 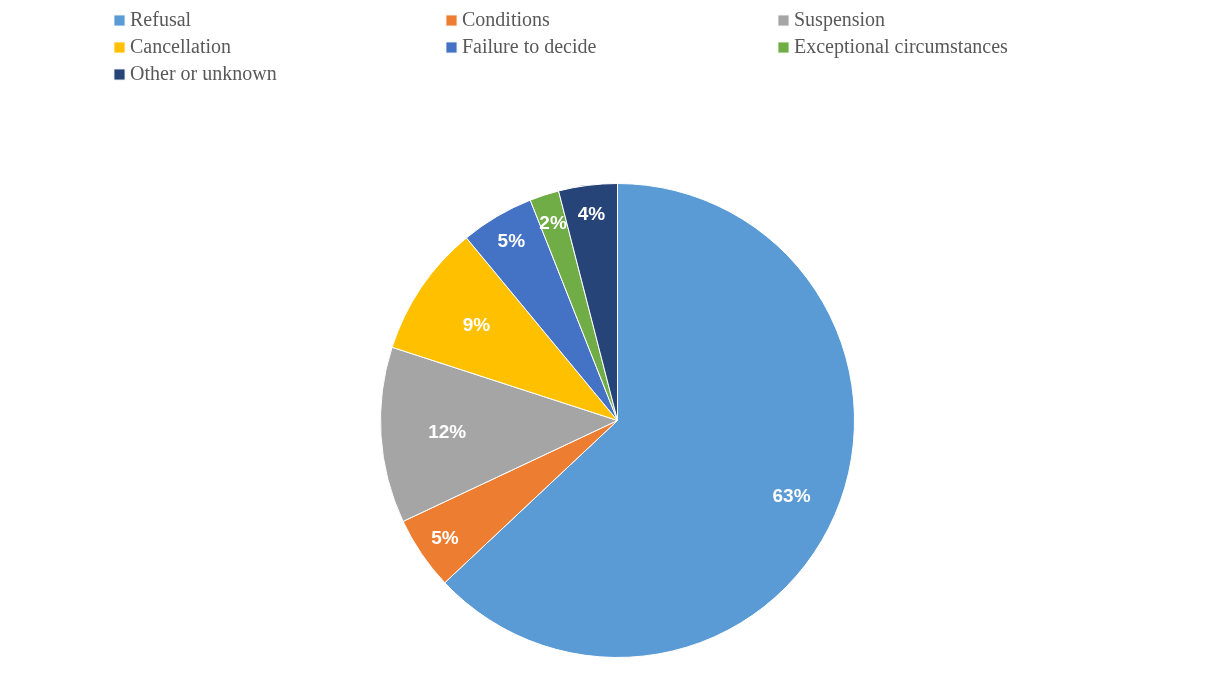 I want to click on legend-label: Exceptional circumstances, so click(x=901, y=46).